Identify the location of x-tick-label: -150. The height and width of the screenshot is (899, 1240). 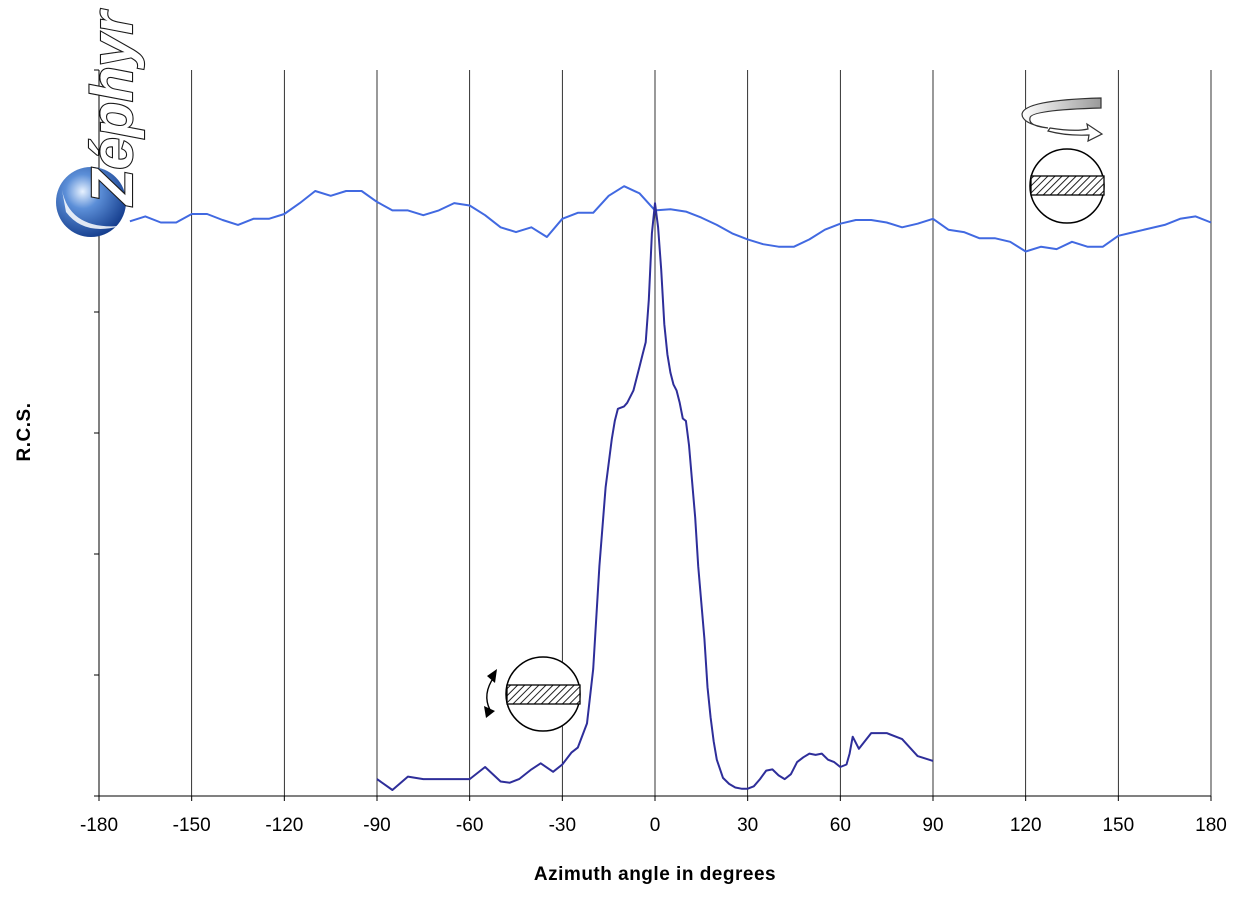
(192, 825).